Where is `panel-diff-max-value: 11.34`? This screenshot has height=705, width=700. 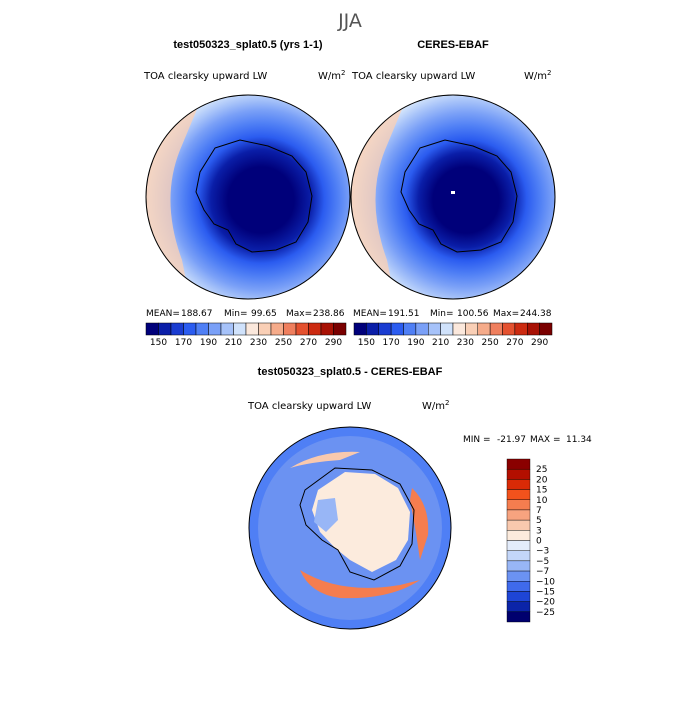
panel-diff-max-value: 11.34 is located at coordinates (579, 440).